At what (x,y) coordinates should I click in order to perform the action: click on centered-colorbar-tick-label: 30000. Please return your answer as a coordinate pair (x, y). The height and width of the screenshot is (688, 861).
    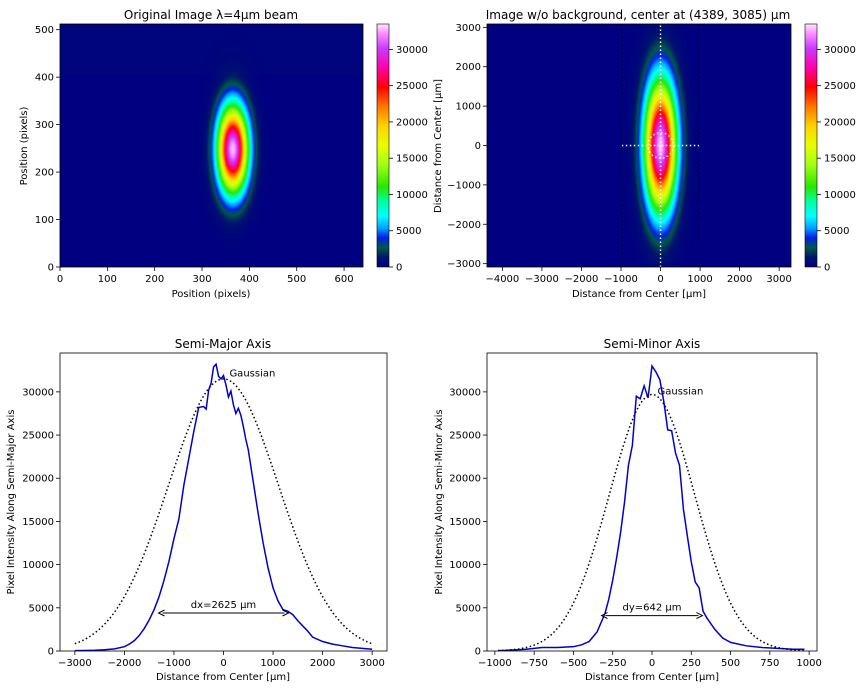
    Looking at the image, I should click on (840, 50).